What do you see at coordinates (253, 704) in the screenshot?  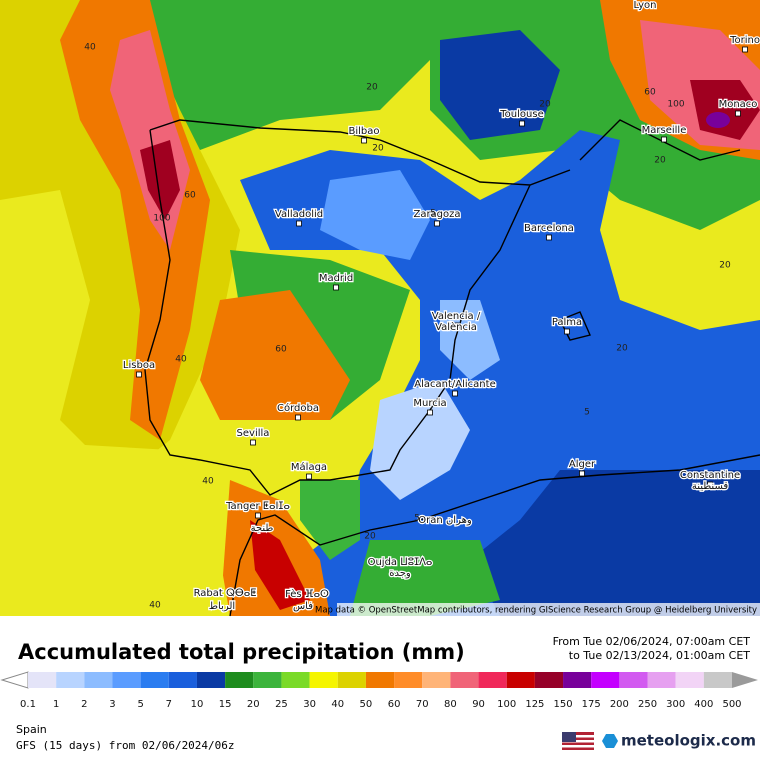 I see `legend-tick-label: 20` at bounding box center [253, 704].